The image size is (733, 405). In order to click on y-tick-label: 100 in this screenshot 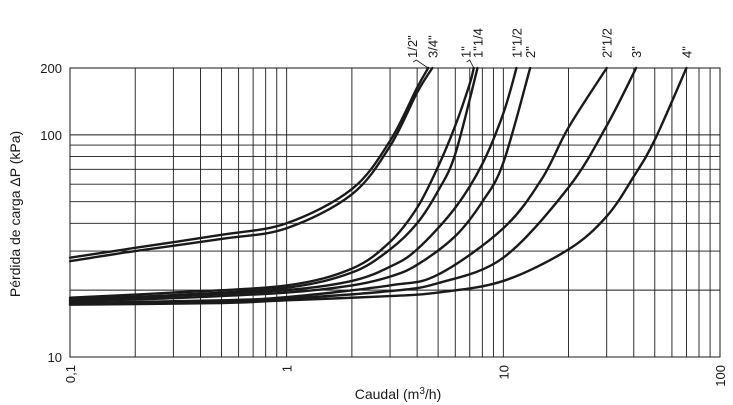, I will do `click(51, 135)`.